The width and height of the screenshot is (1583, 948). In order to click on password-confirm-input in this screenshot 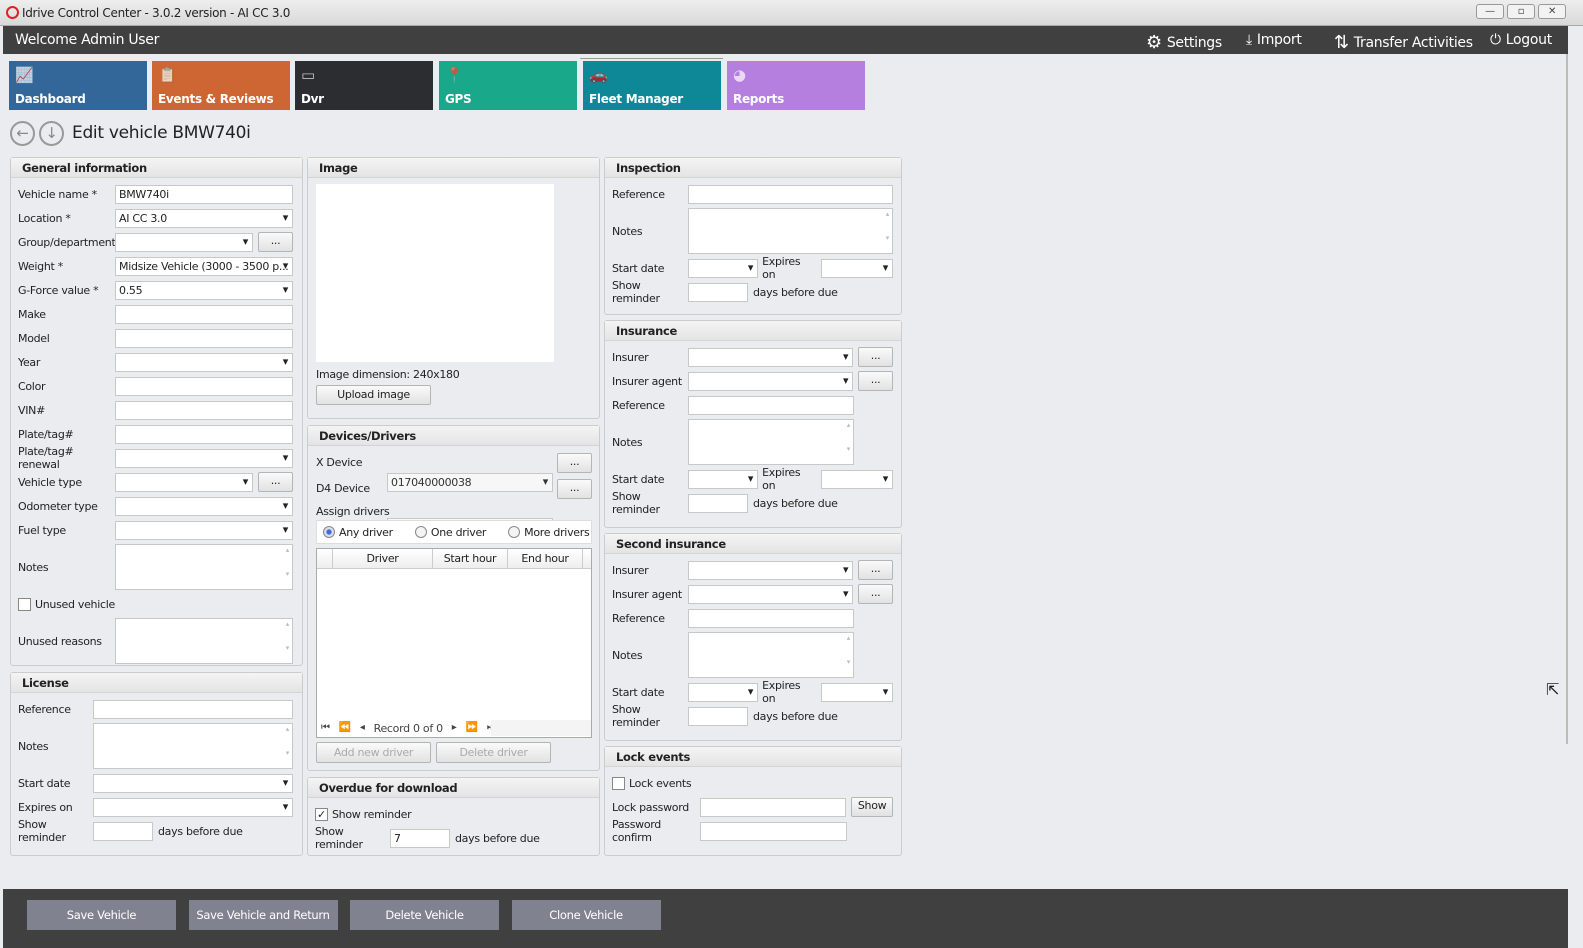, I will do `click(773, 831)`.